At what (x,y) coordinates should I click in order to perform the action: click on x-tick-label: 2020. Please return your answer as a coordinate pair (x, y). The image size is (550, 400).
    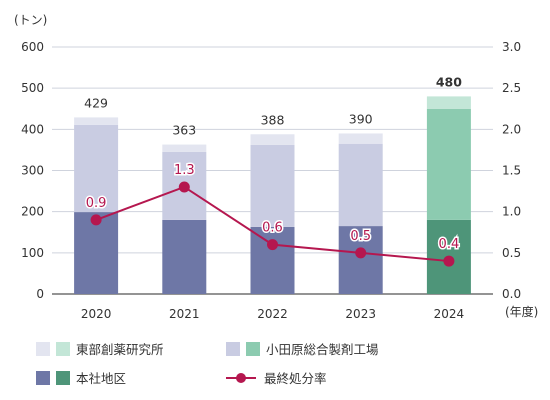
    Looking at the image, I should click on (96, 314).